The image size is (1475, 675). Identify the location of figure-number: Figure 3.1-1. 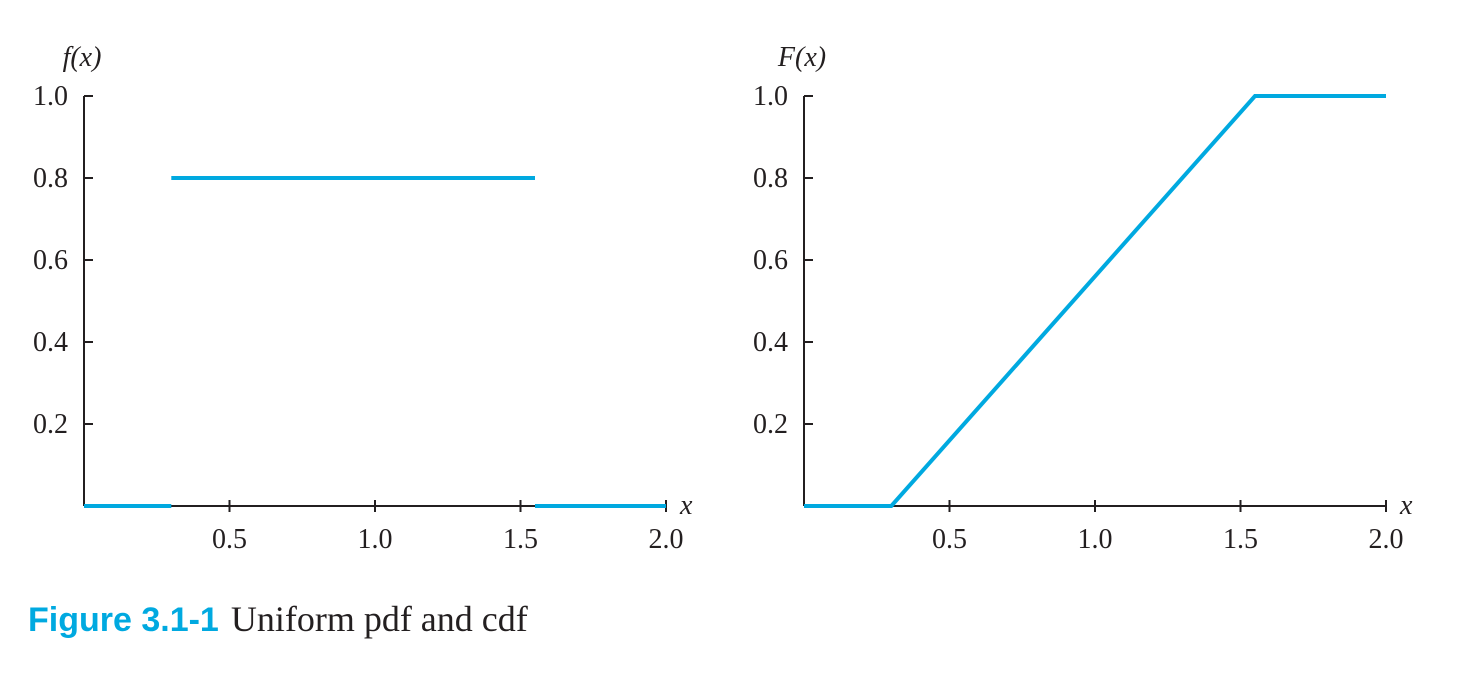
(123, 620).